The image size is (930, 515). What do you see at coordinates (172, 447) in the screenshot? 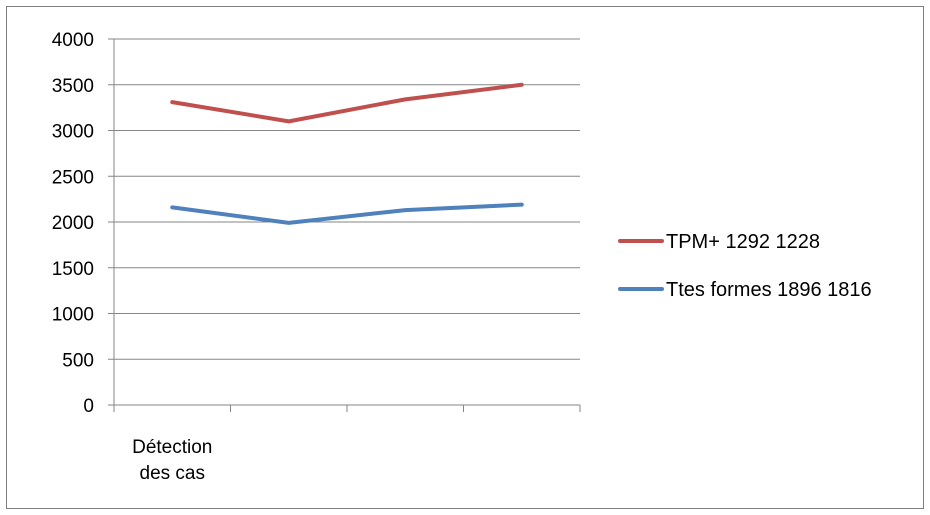
I see `x-category-label-line: Détection` at bounding box center [172, 447].